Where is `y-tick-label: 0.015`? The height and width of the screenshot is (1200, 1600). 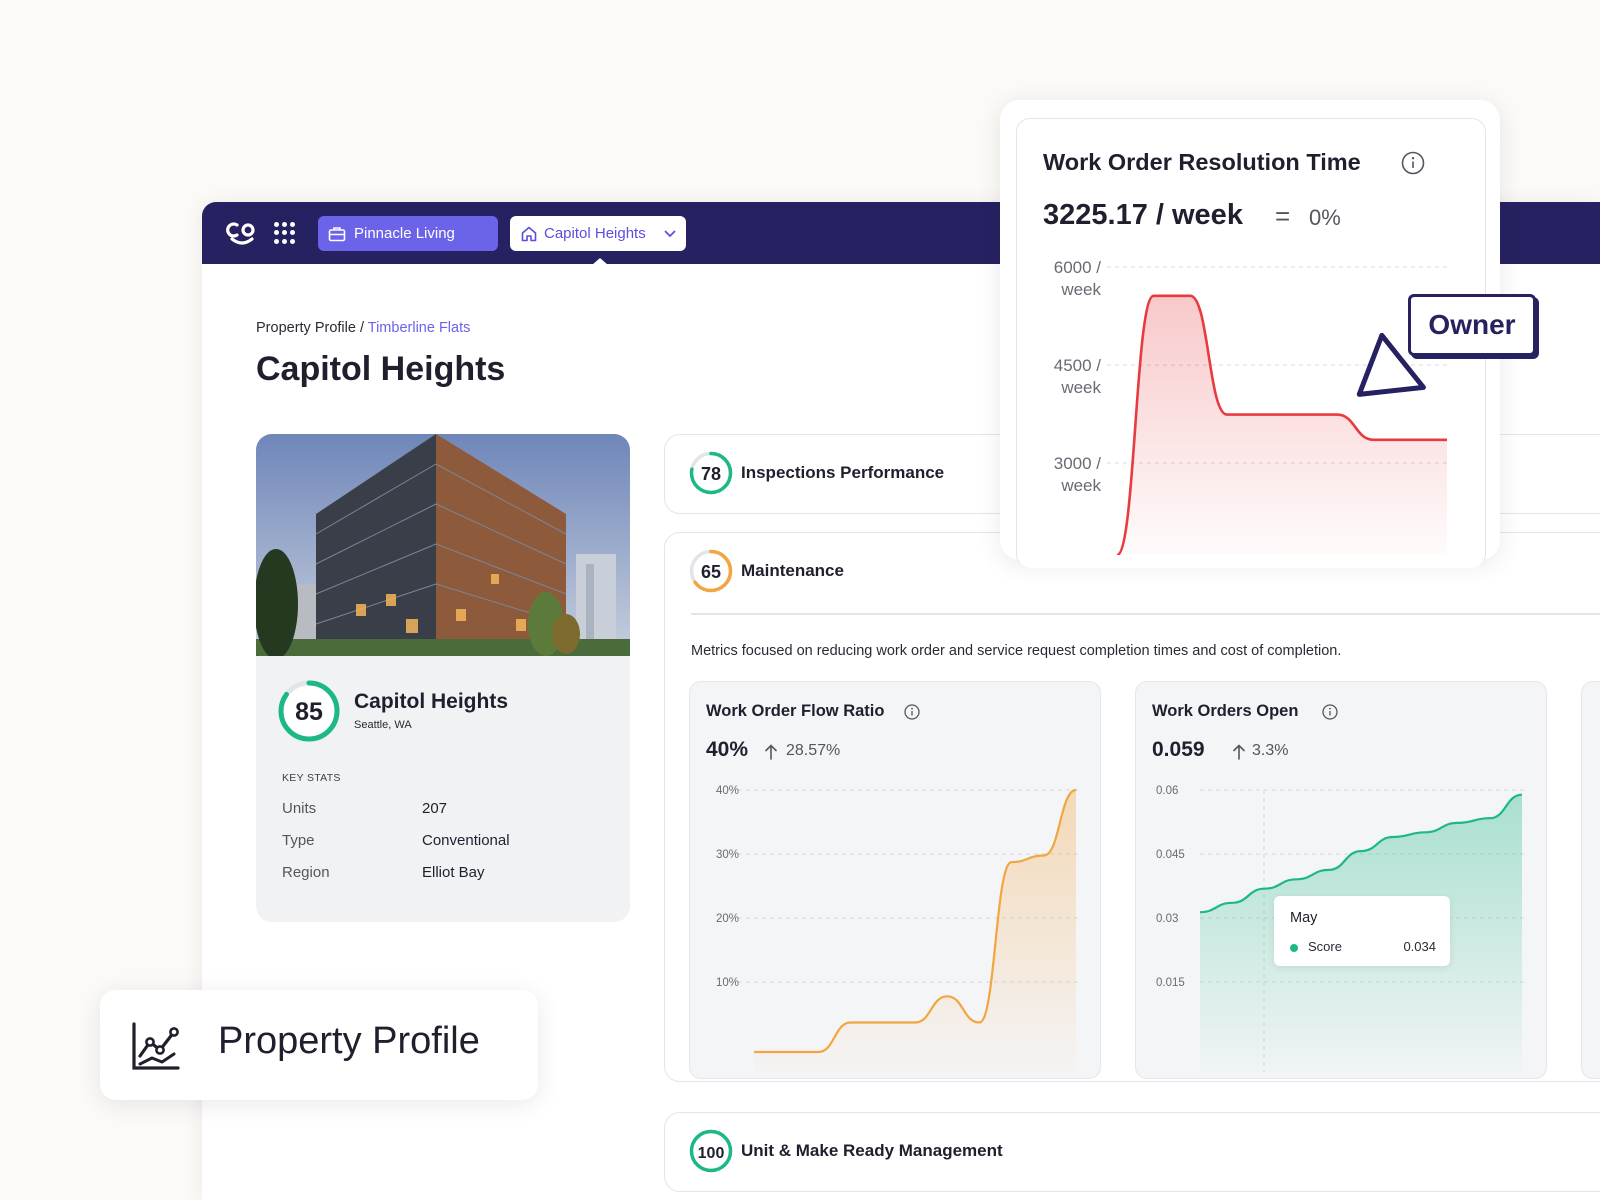 y-tick-label: 0.015 is located at coordinates (1170, 983).